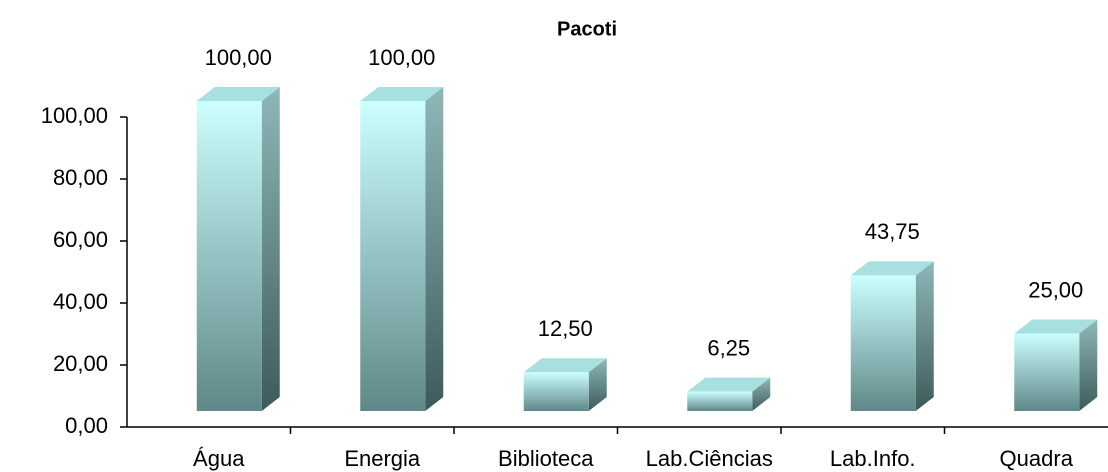 This screenshot has height=472, width=1108. Describe the element at coordinates (382, 458) in the screenshot. I see `x-tick-label: Energia` at that location.